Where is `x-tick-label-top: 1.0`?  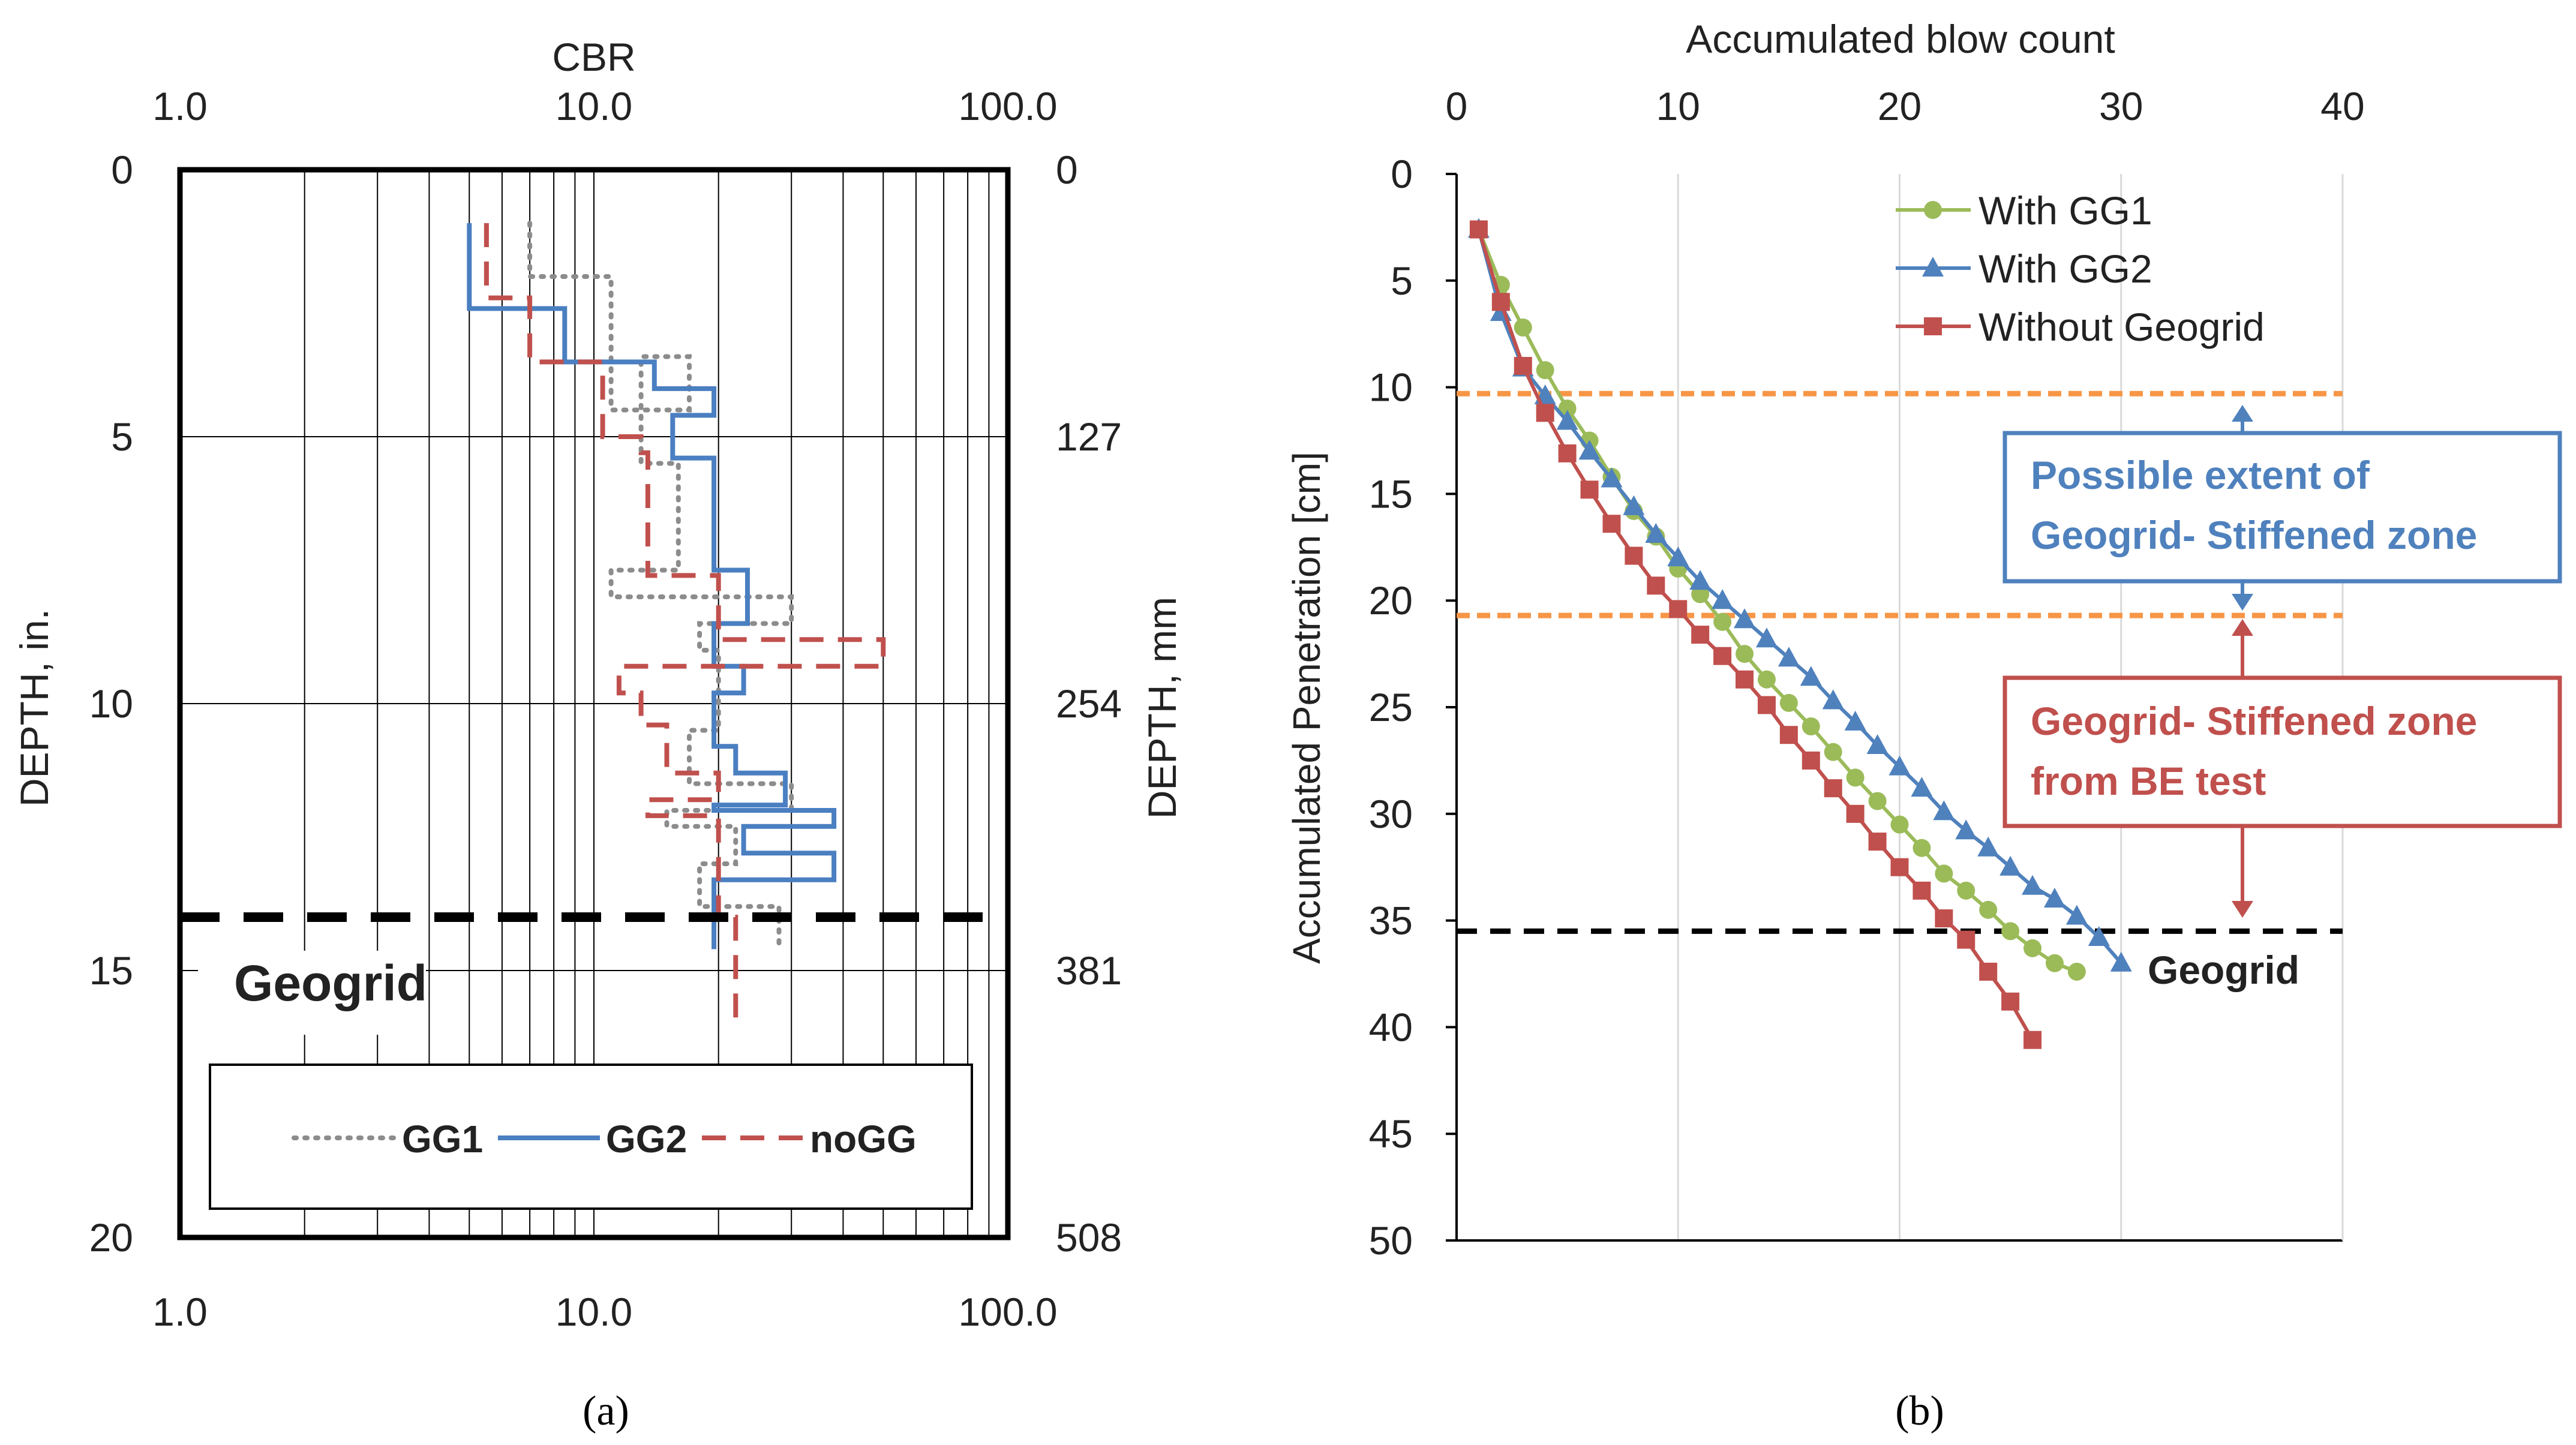
x-tick-label-top: 1.0 is located at coordinates (180, 106).